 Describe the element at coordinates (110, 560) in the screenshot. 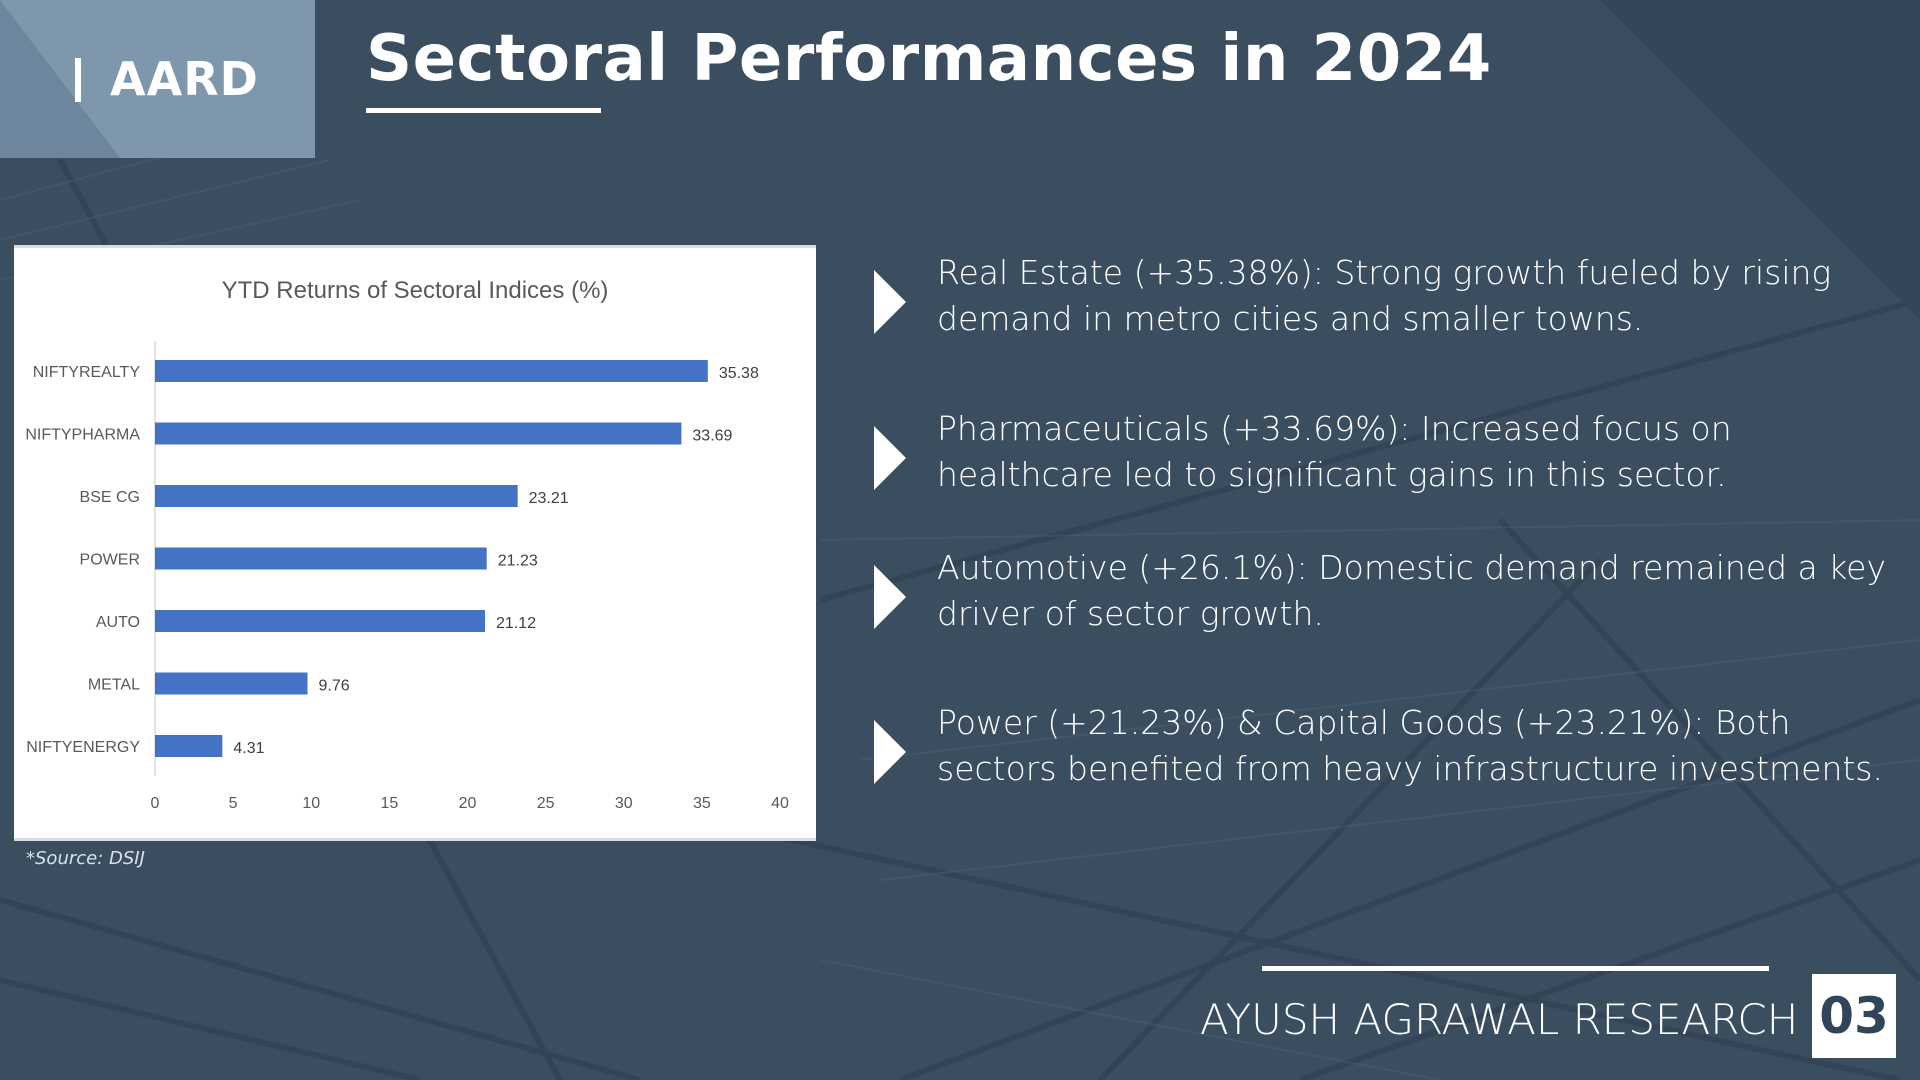

I see `chart-category-label: POWER` at that location.